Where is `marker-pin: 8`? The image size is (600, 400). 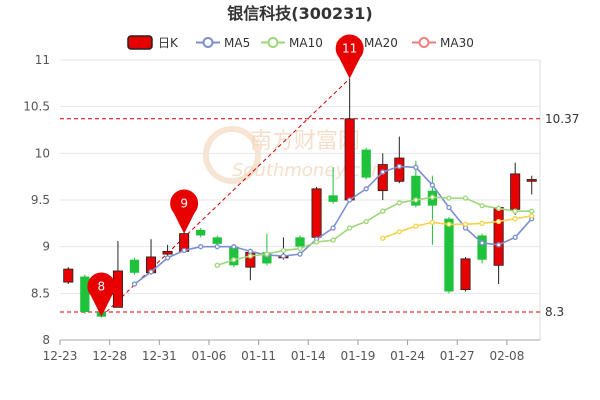 marker-pin: 8 is located at coordinates (101, 294).